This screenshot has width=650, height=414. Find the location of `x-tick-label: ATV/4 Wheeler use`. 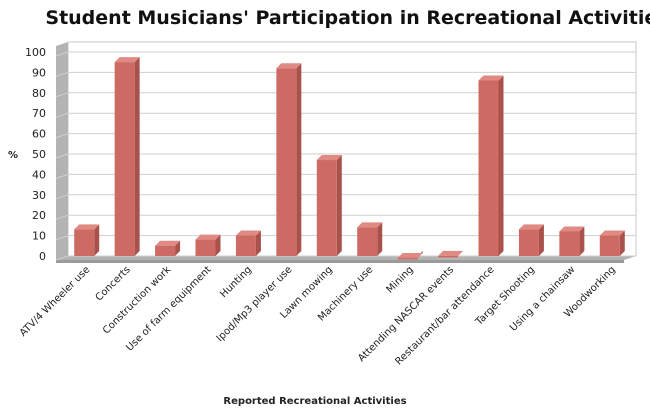

x-tick-label: ATV/4 Wheeler use is located at coordinates (55, 301).